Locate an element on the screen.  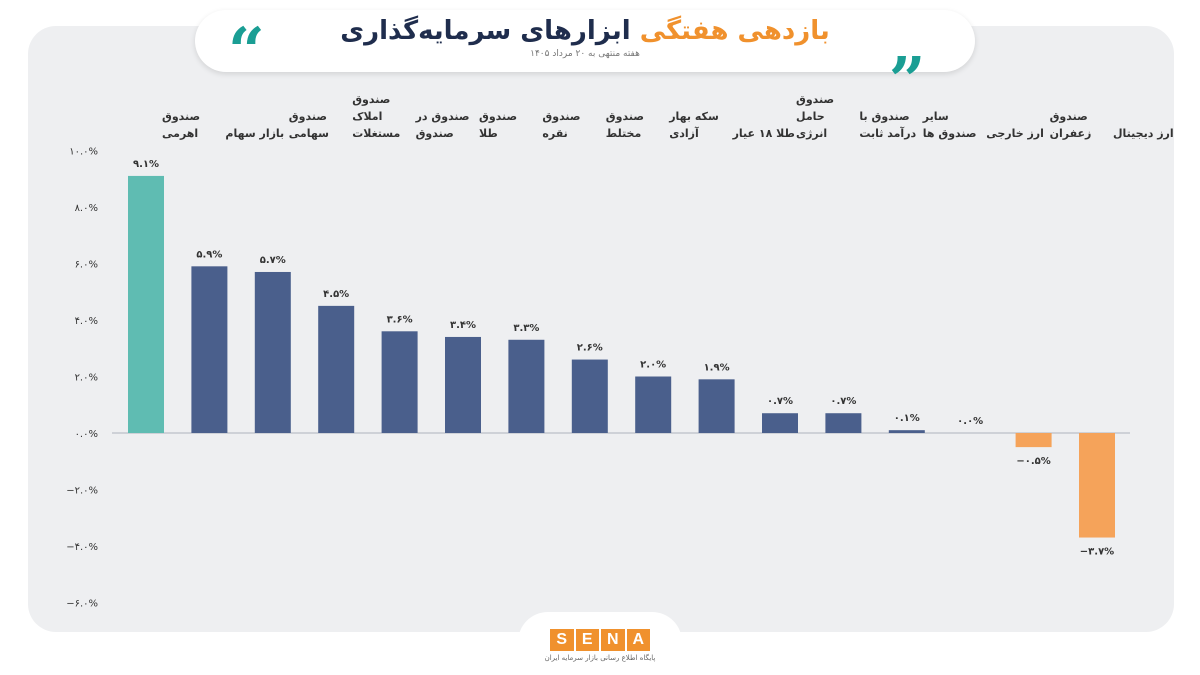
data-label: ۱.۹% is located at coordinates (717, 367).